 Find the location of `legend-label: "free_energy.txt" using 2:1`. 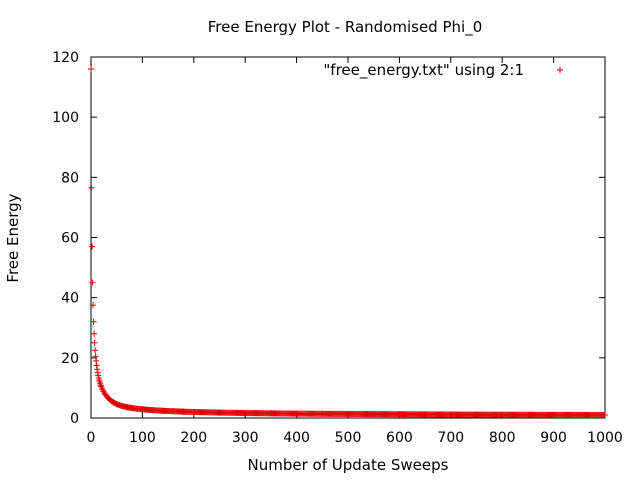

legend-label: "free_energy.txt" using 2:1 is located at coordinates (423, 70).